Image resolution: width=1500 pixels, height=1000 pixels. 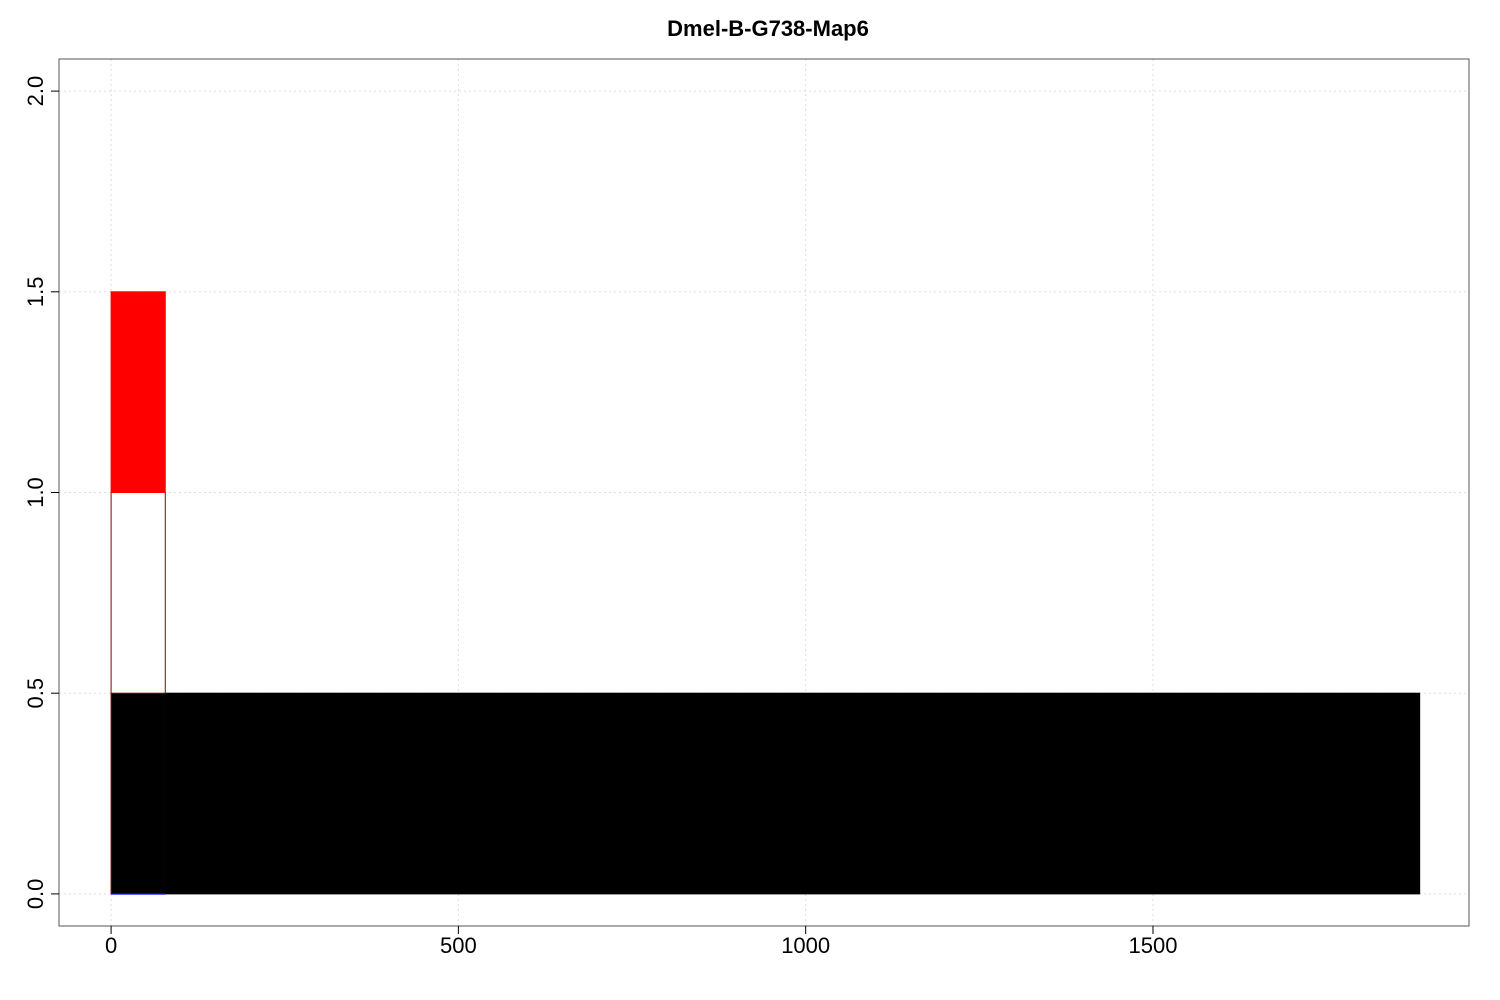 What do you see at coordinates (805, 945) in the screenshot?
I see `x-tick-label-2: 1000` at bounding box center [805, 945].